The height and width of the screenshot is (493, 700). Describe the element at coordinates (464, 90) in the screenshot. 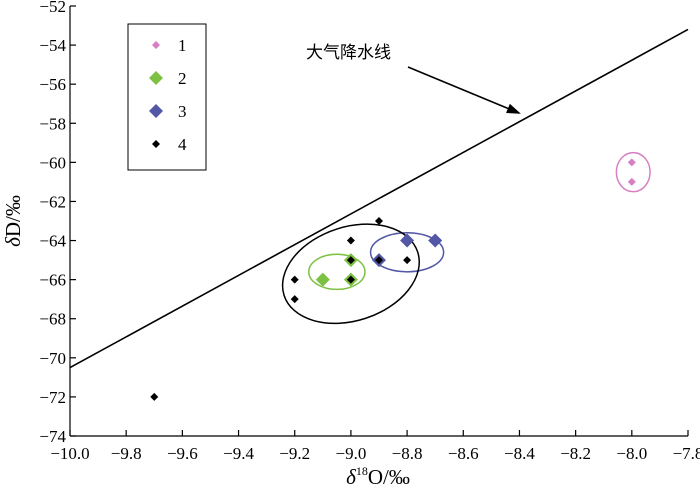

I see `annotation-arrow` at that location.